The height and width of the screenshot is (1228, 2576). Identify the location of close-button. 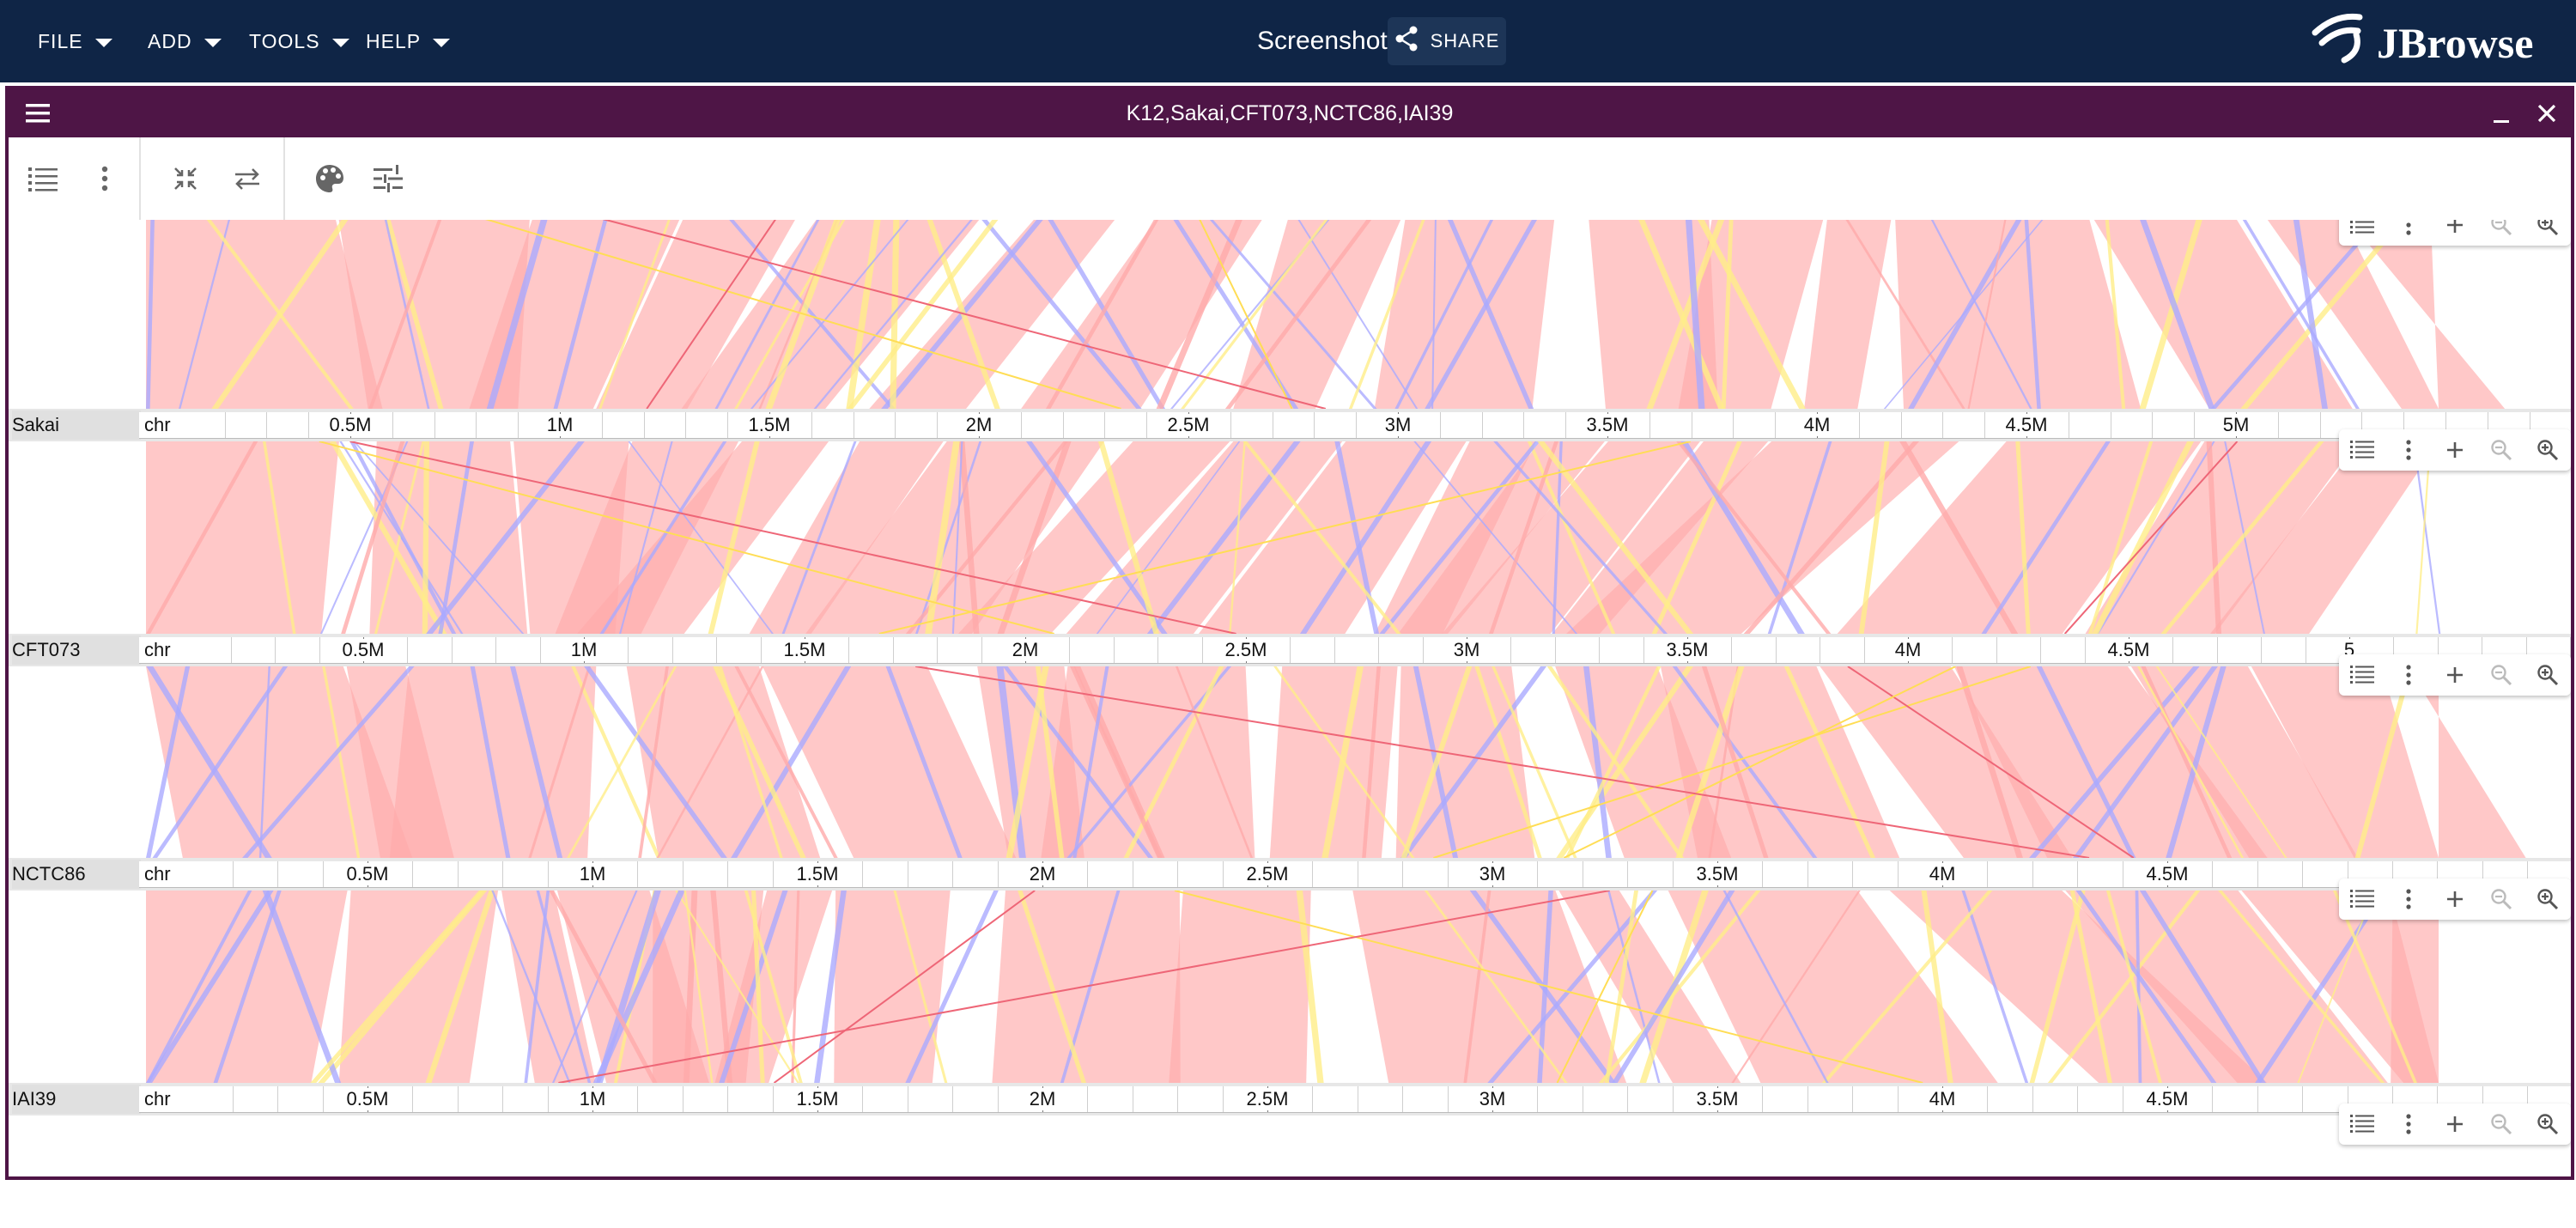
(2546, 113).